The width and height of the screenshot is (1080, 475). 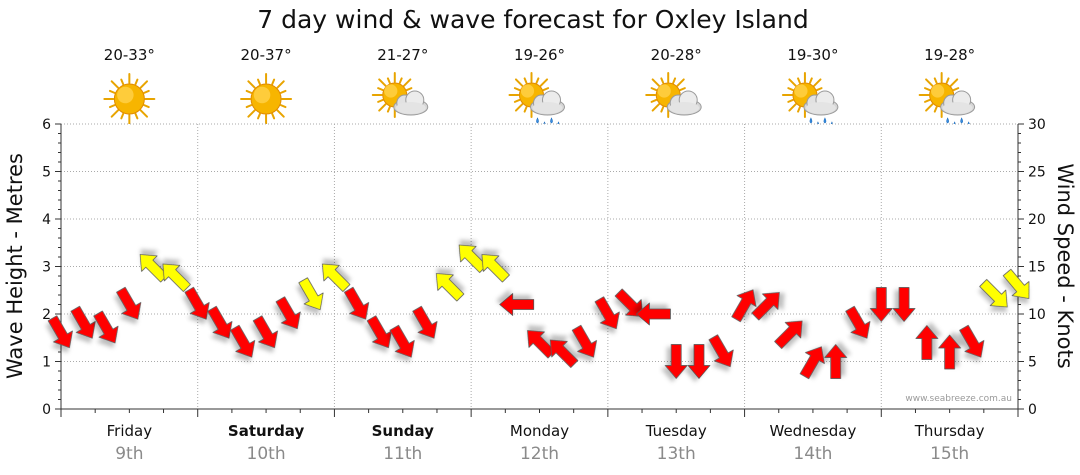 I want to click on y-tick-label: 2, so click(x=46, y=315).